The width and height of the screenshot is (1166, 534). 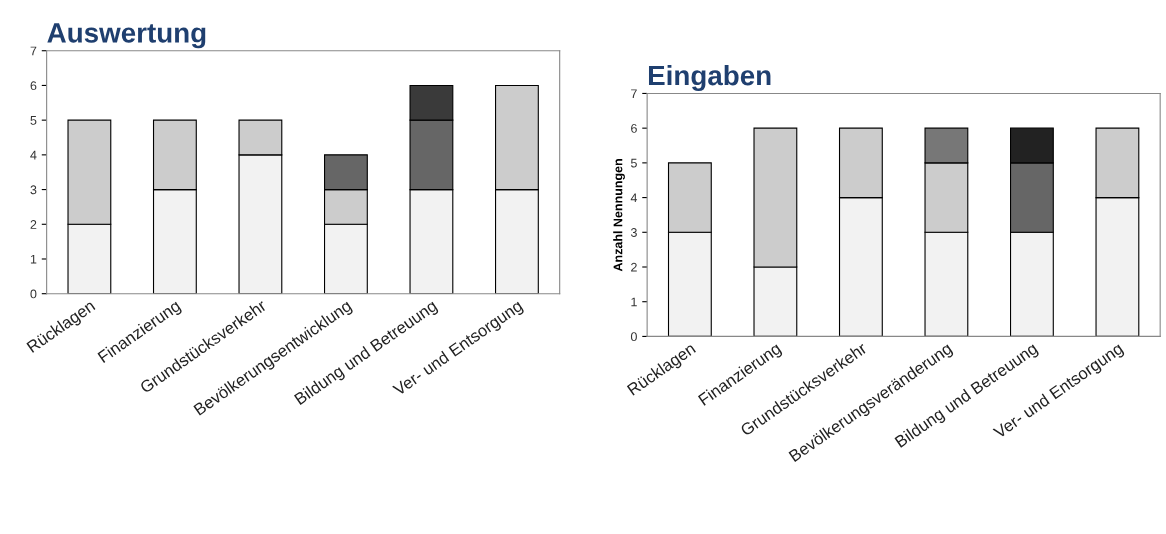 What do you see at coordinates (619, 215) in the screenshot?
I see `y-axis-title: Anzahl Nennungen` at bounding box center [619, 215].